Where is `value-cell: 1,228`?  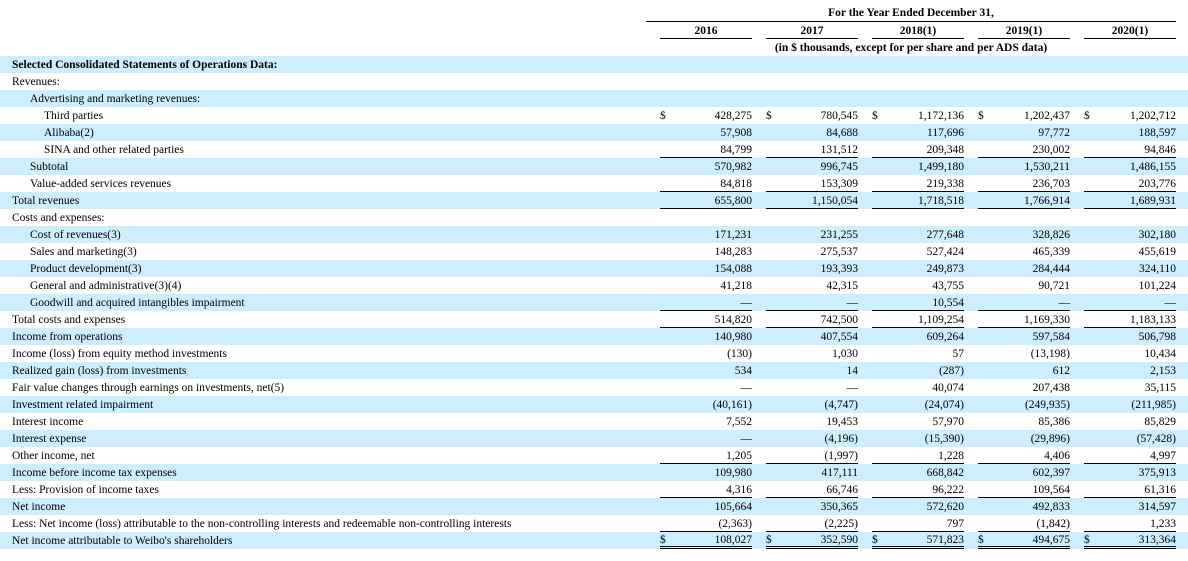 value-cell: 1,228 is located at coordinates (918, 457).